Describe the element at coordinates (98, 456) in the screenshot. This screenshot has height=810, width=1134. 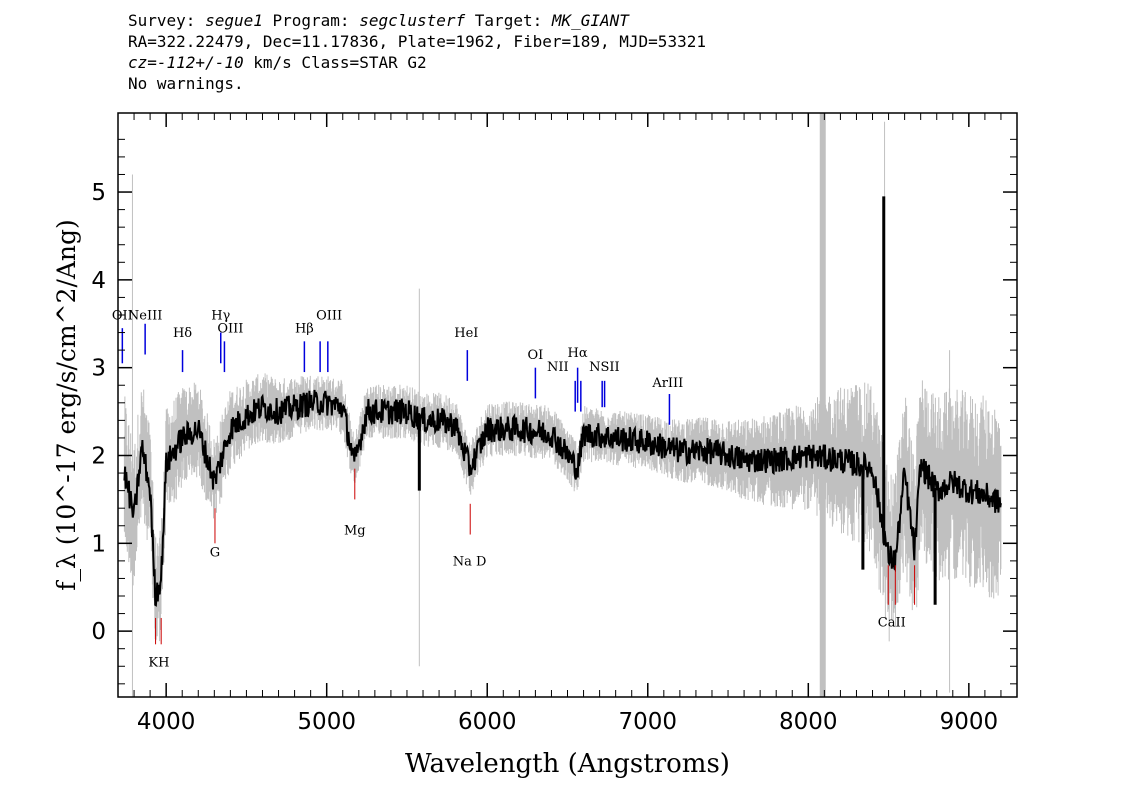
I see `y-tick-label: 2` at that location.